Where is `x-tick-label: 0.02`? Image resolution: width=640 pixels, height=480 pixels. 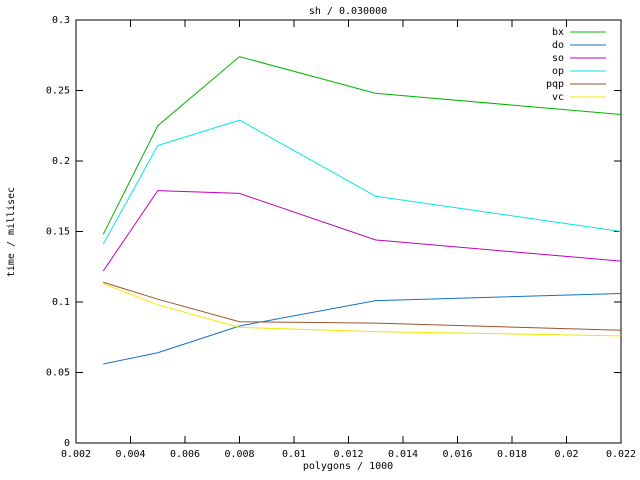 x-tick-label: 0.02 is located at coordinates (566, 454).